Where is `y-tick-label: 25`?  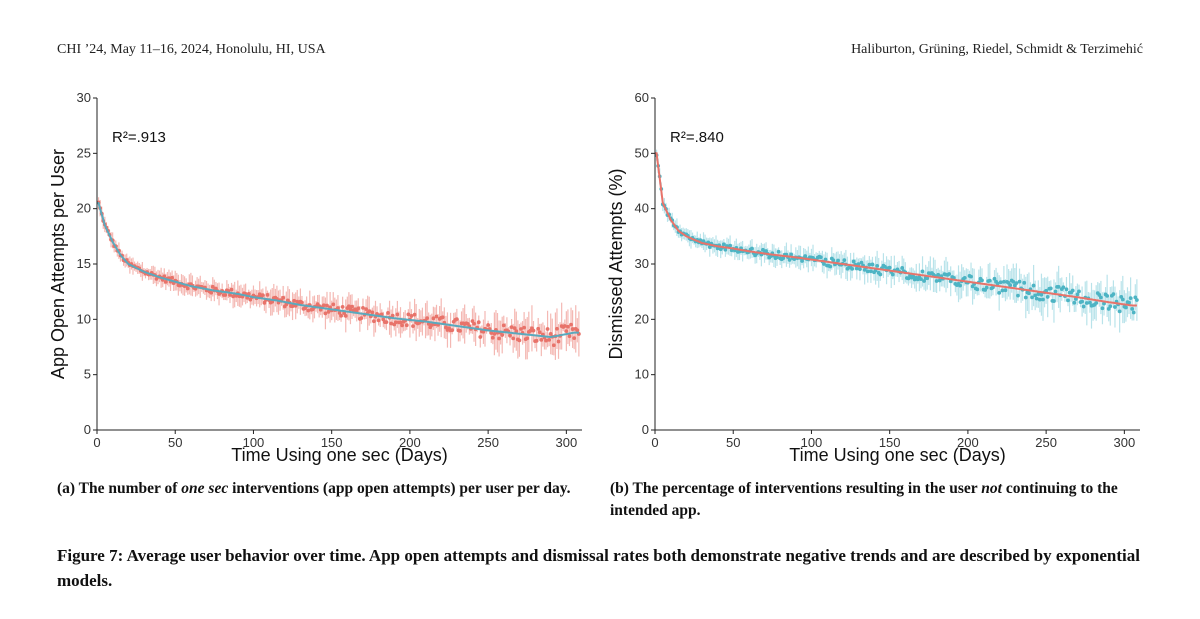 y-tick-label: 25 is located at coordinates (84, 152).